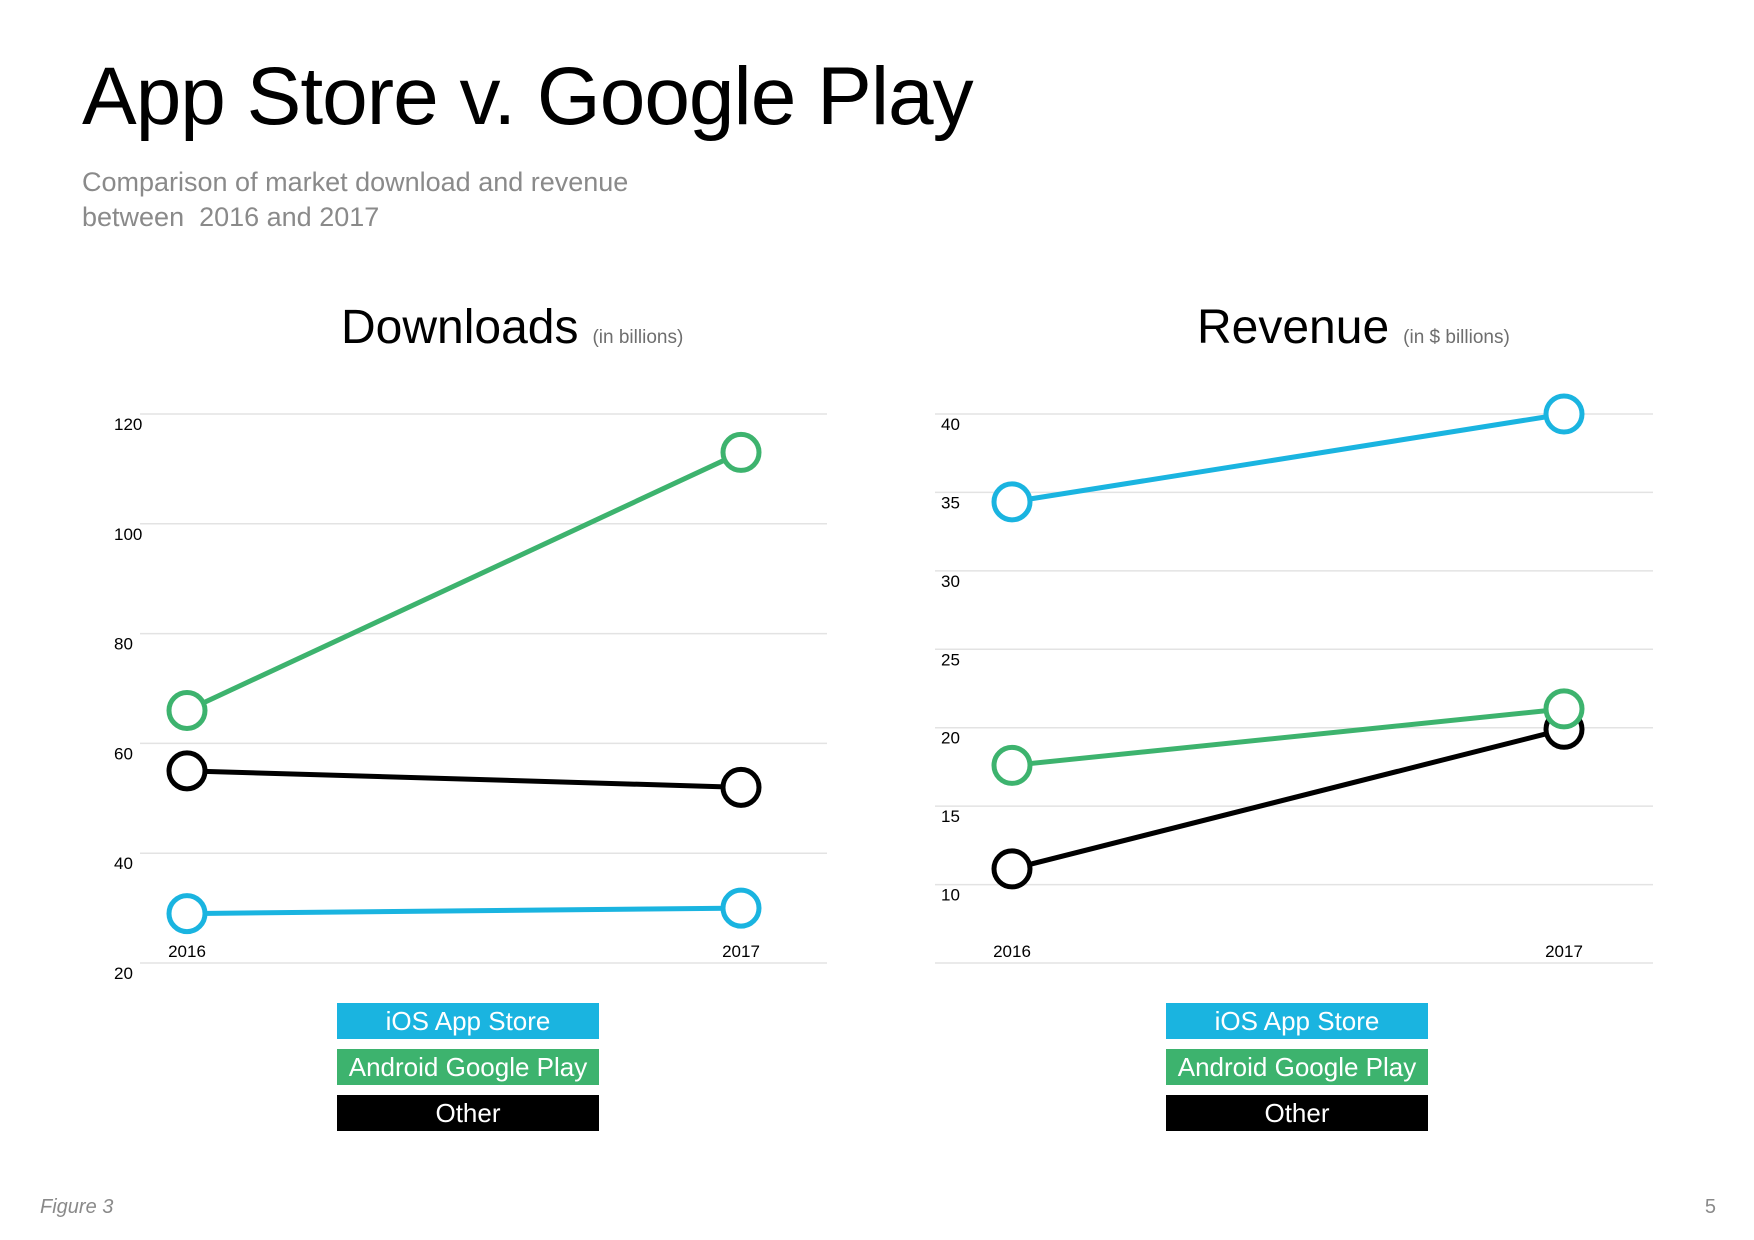 The image size is (1754, 1240). I want to click on revenue-data-point-other, so click(1012, 869).